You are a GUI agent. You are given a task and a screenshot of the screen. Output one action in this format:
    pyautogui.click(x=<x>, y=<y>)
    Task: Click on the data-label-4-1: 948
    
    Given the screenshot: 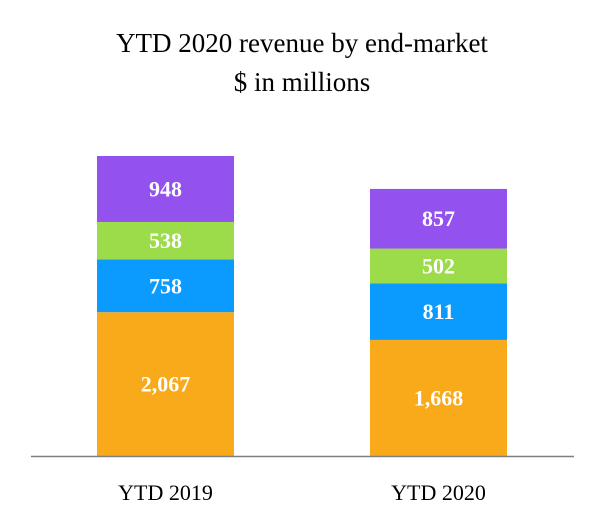 What is the action you would take?
    pyautogui.click(x=165, y=188)
    